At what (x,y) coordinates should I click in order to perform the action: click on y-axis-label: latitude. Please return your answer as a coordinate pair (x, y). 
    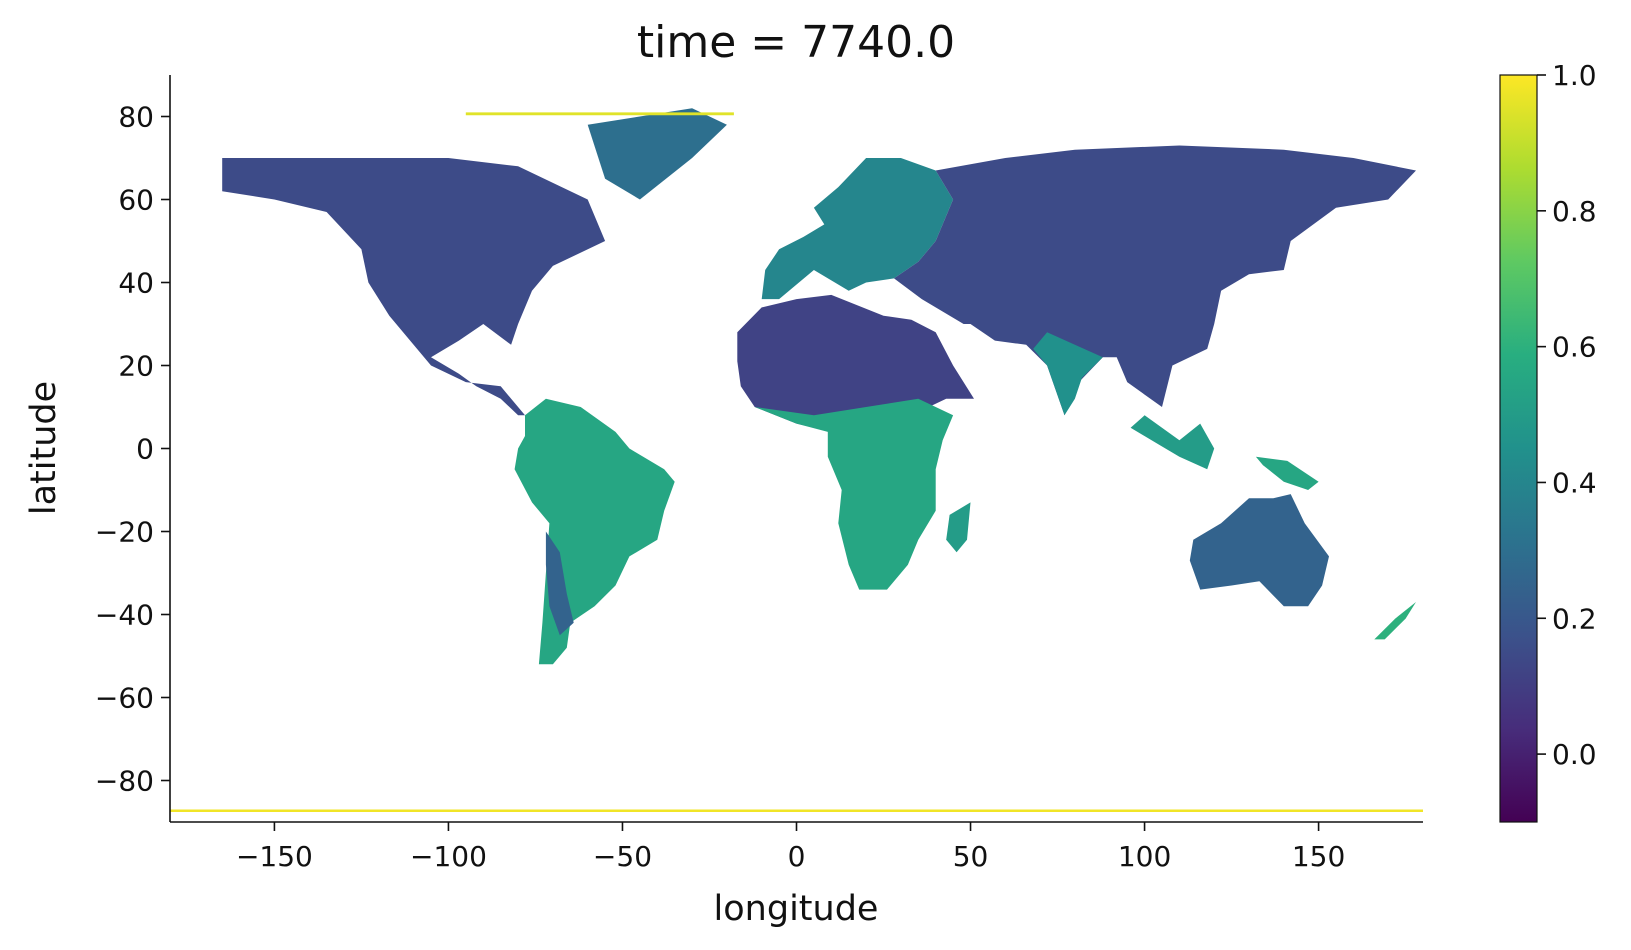
    Looking at the image, I should click on (44, 448).